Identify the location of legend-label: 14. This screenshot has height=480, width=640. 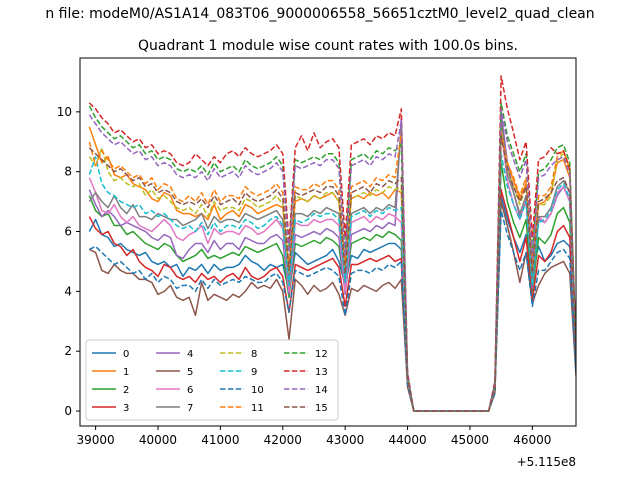
(321, 390).